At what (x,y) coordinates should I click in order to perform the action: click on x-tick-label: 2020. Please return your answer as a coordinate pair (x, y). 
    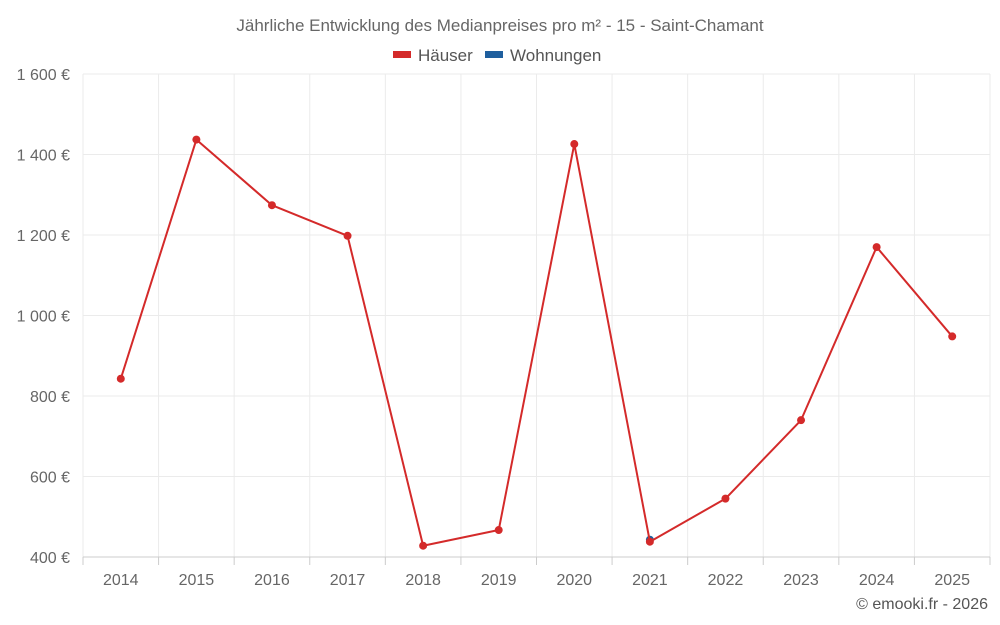
    Looking at the image, I should click on (574, 580).